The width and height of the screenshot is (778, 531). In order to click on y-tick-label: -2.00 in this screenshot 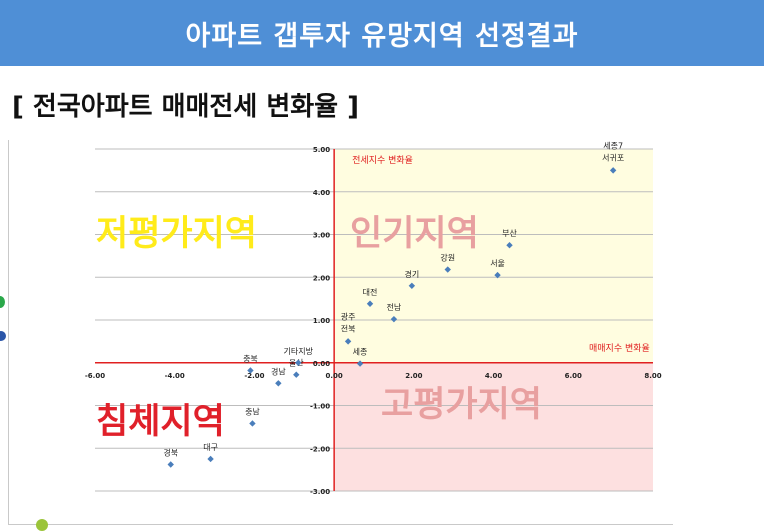, I will do `click(320, 449)`.